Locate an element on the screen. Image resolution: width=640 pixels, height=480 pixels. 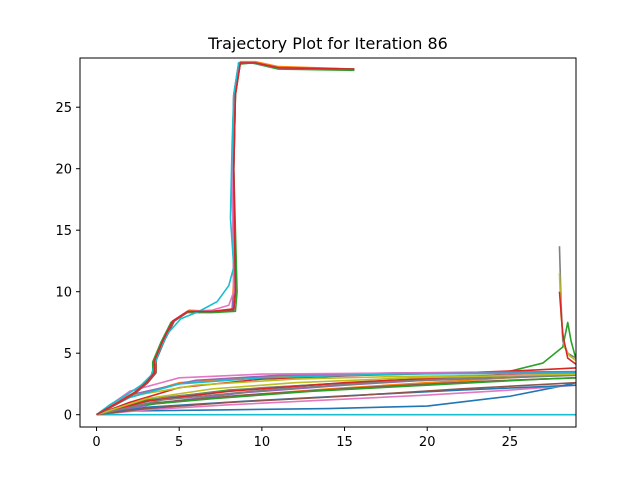
x-tick-label: 0 is located at coordinates (96, 442).